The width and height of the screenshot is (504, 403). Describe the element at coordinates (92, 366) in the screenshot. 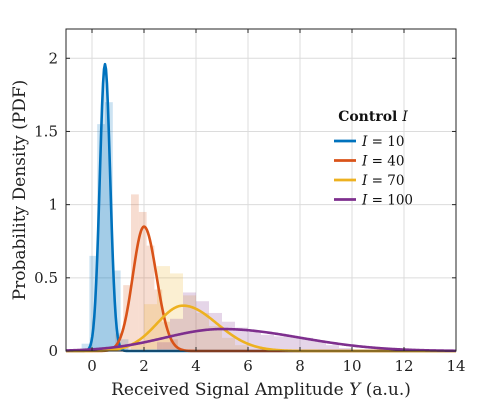

I see `x-tick-label: 0` at that location.